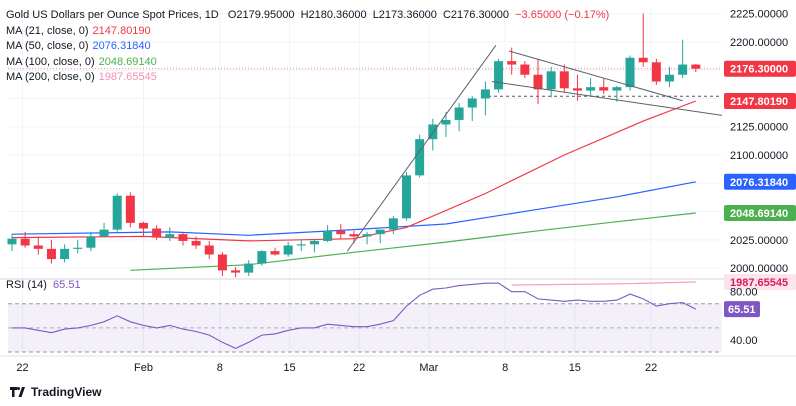 The height and width of the screenshot is (406, 796). I want to click on price-badge-label: 2176.30000, so click(759, 70).